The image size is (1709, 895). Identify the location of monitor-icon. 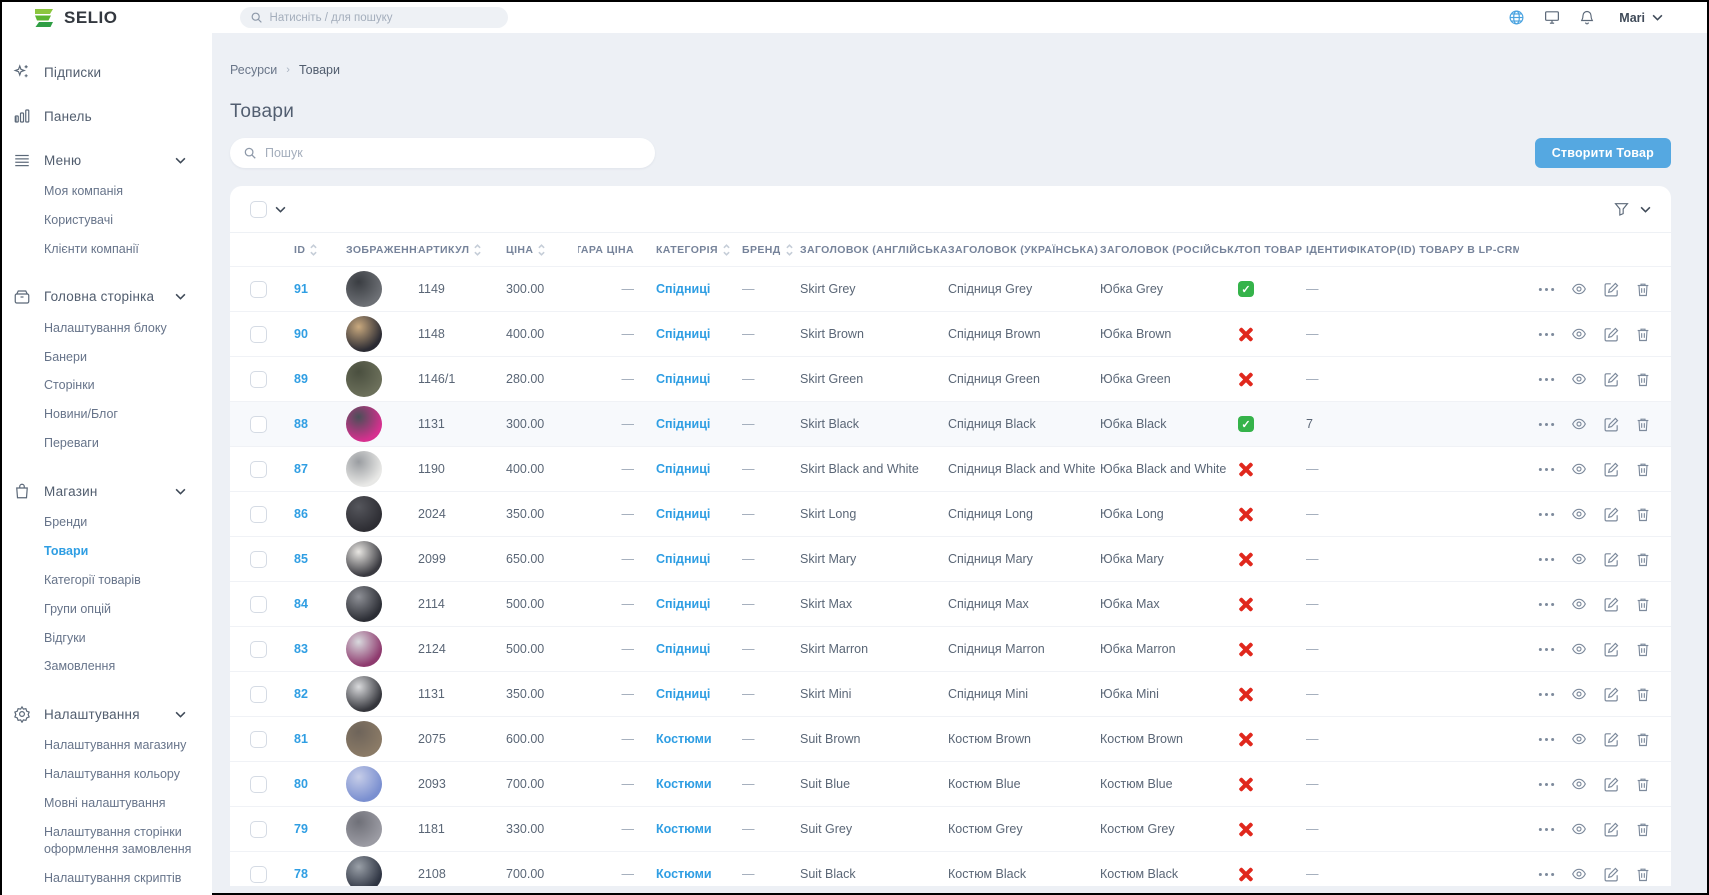
(1552, 17).